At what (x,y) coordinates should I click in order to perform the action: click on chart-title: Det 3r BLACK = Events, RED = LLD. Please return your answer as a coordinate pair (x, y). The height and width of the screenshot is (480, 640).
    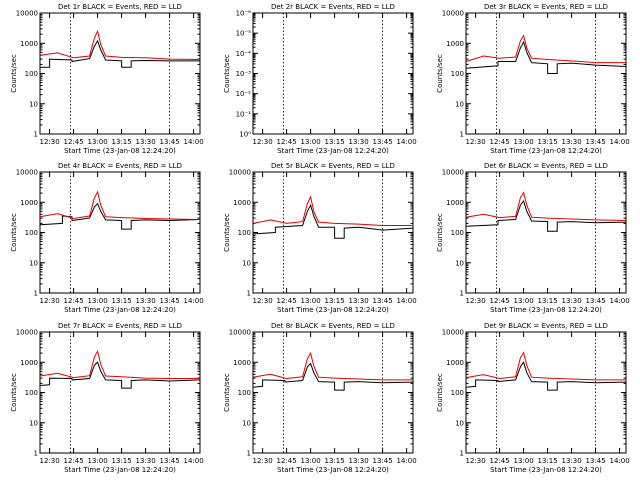
    Looking at the image, I should click on (546, 7).